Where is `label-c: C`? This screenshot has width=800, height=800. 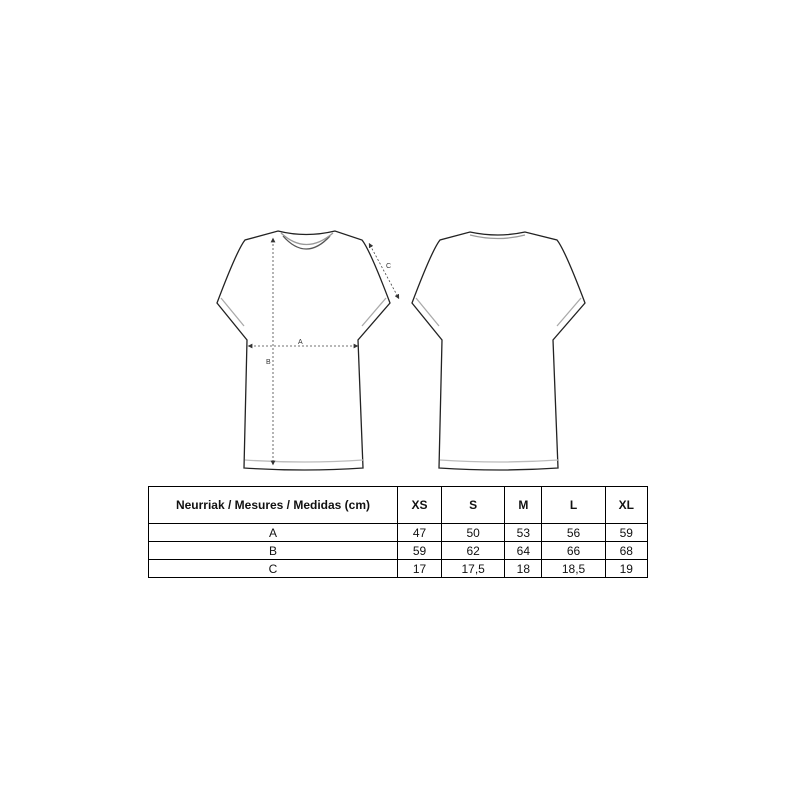 label-c: C is located at coordinates (388, 266).